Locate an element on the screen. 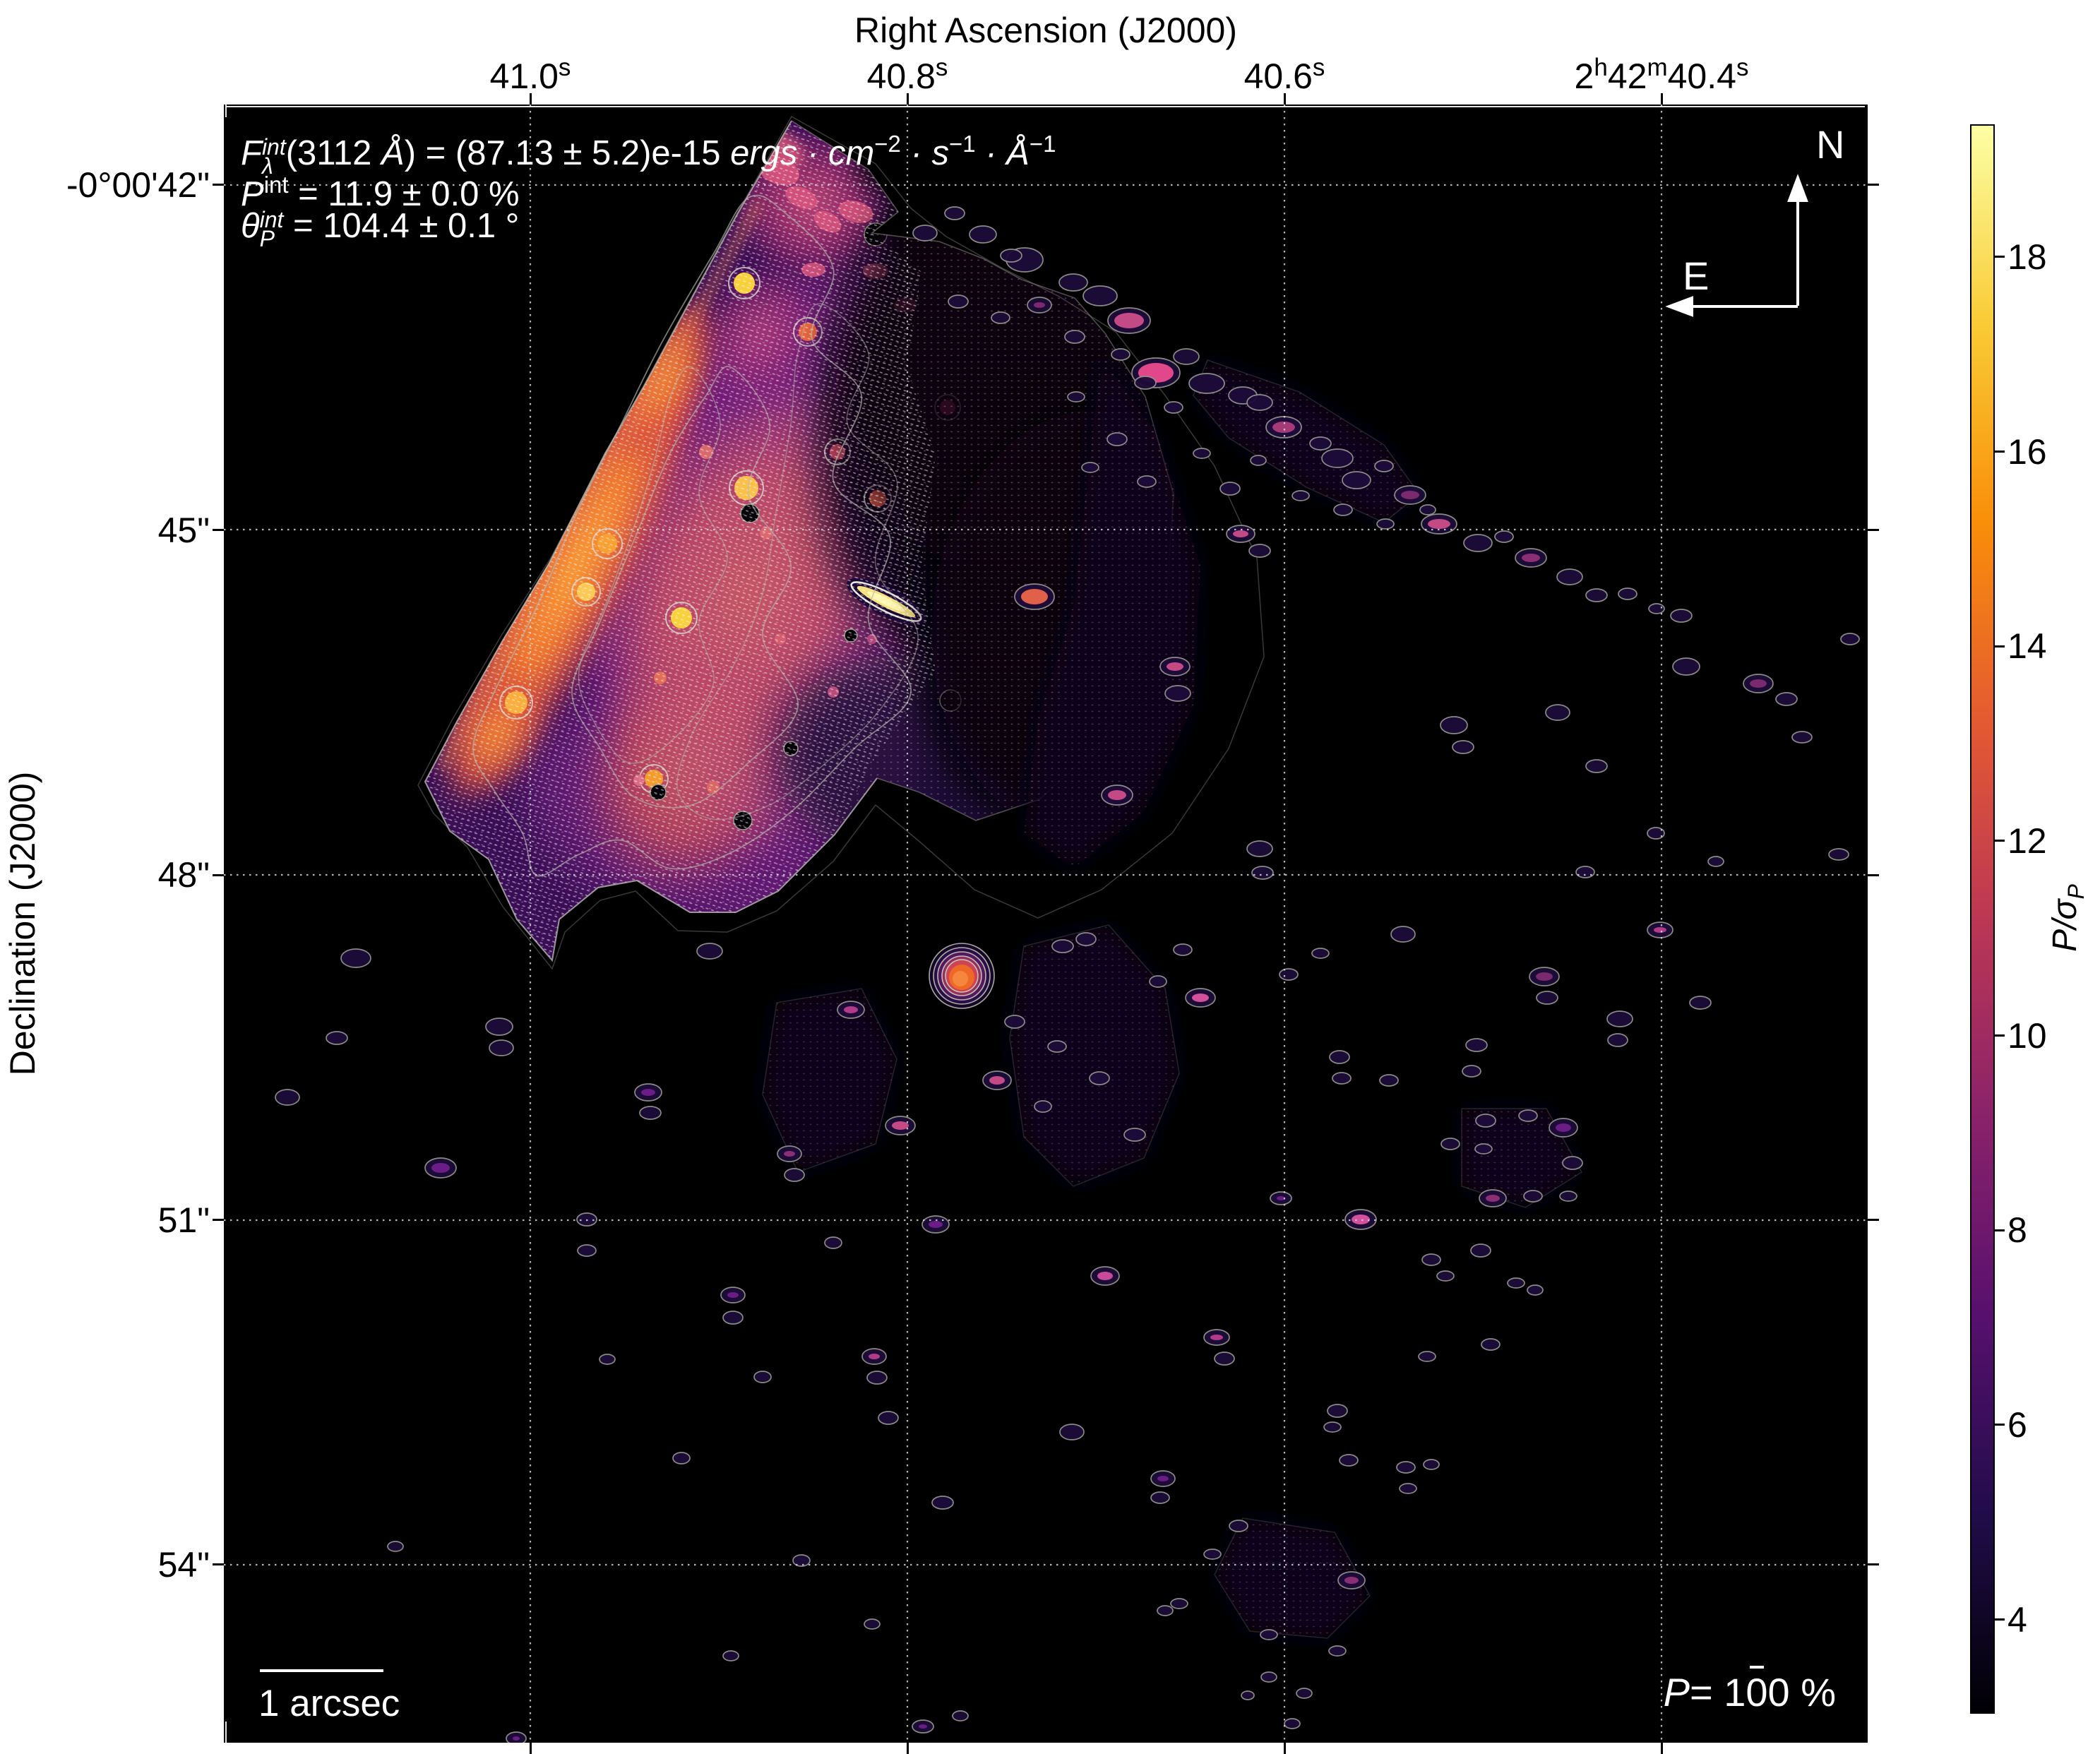  svg-text: E is located at coordinates (1696, 275).